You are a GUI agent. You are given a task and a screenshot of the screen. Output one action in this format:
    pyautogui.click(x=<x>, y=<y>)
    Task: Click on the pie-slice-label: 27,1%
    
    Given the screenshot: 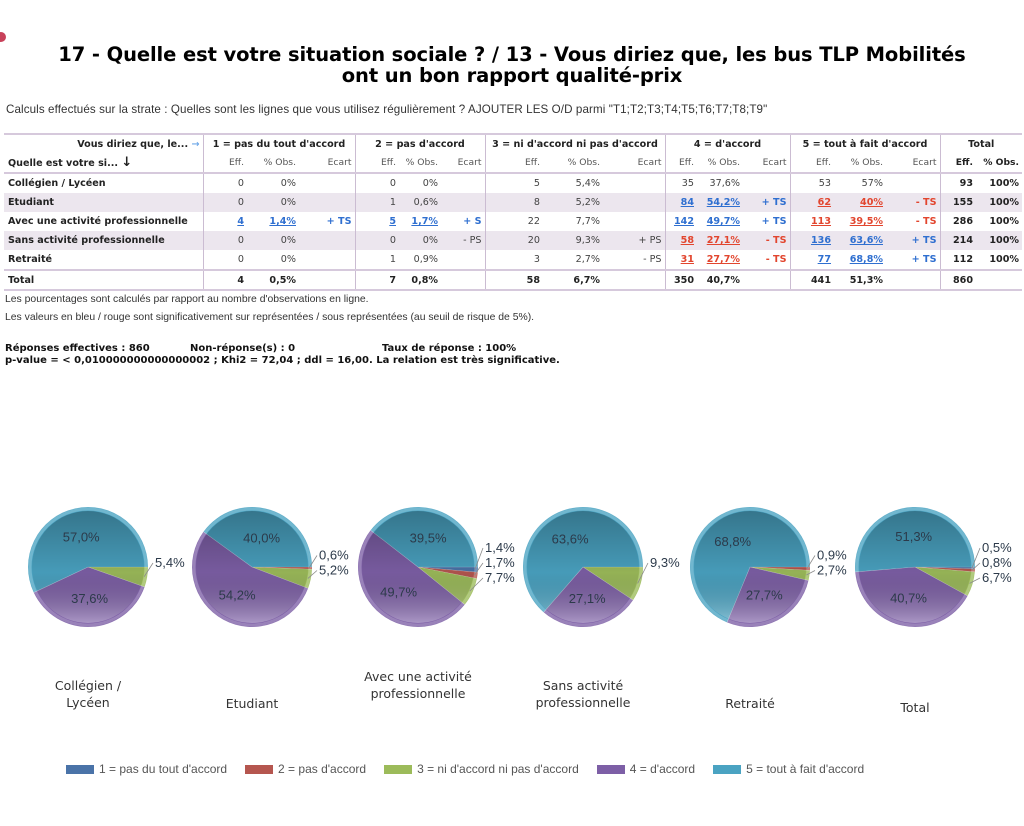 What is the action you would take?
    pyautogui.click(x=587, y=598)
    